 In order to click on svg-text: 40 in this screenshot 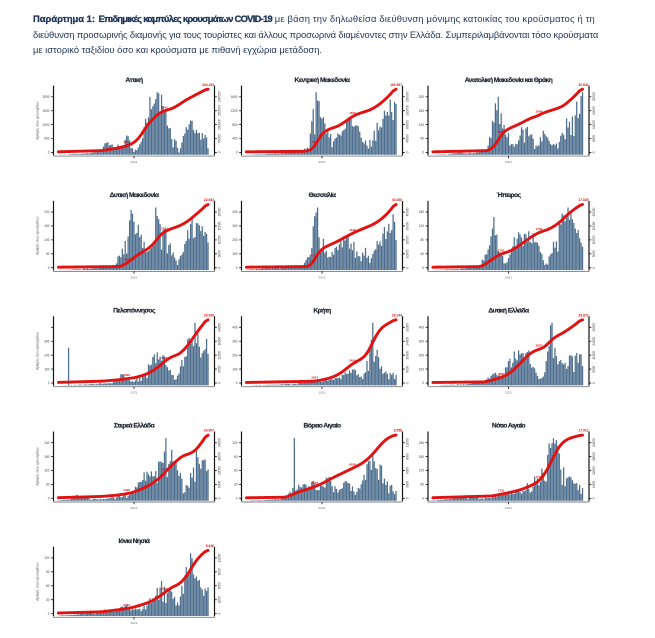, I will do `click(423, 254)`.